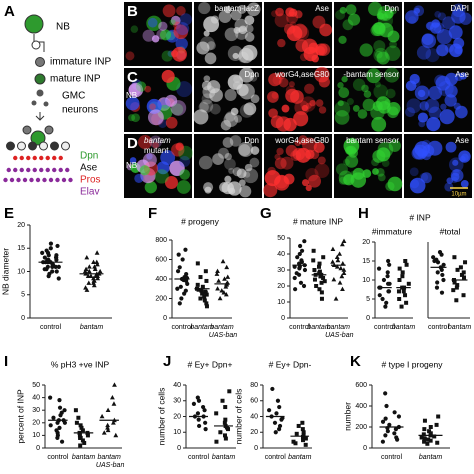 The image size is (474, 474). What do you see at coordinates (177, 432) in the screenshot?
I see `y-tick-label: 10` at bounding box center [177, 432].